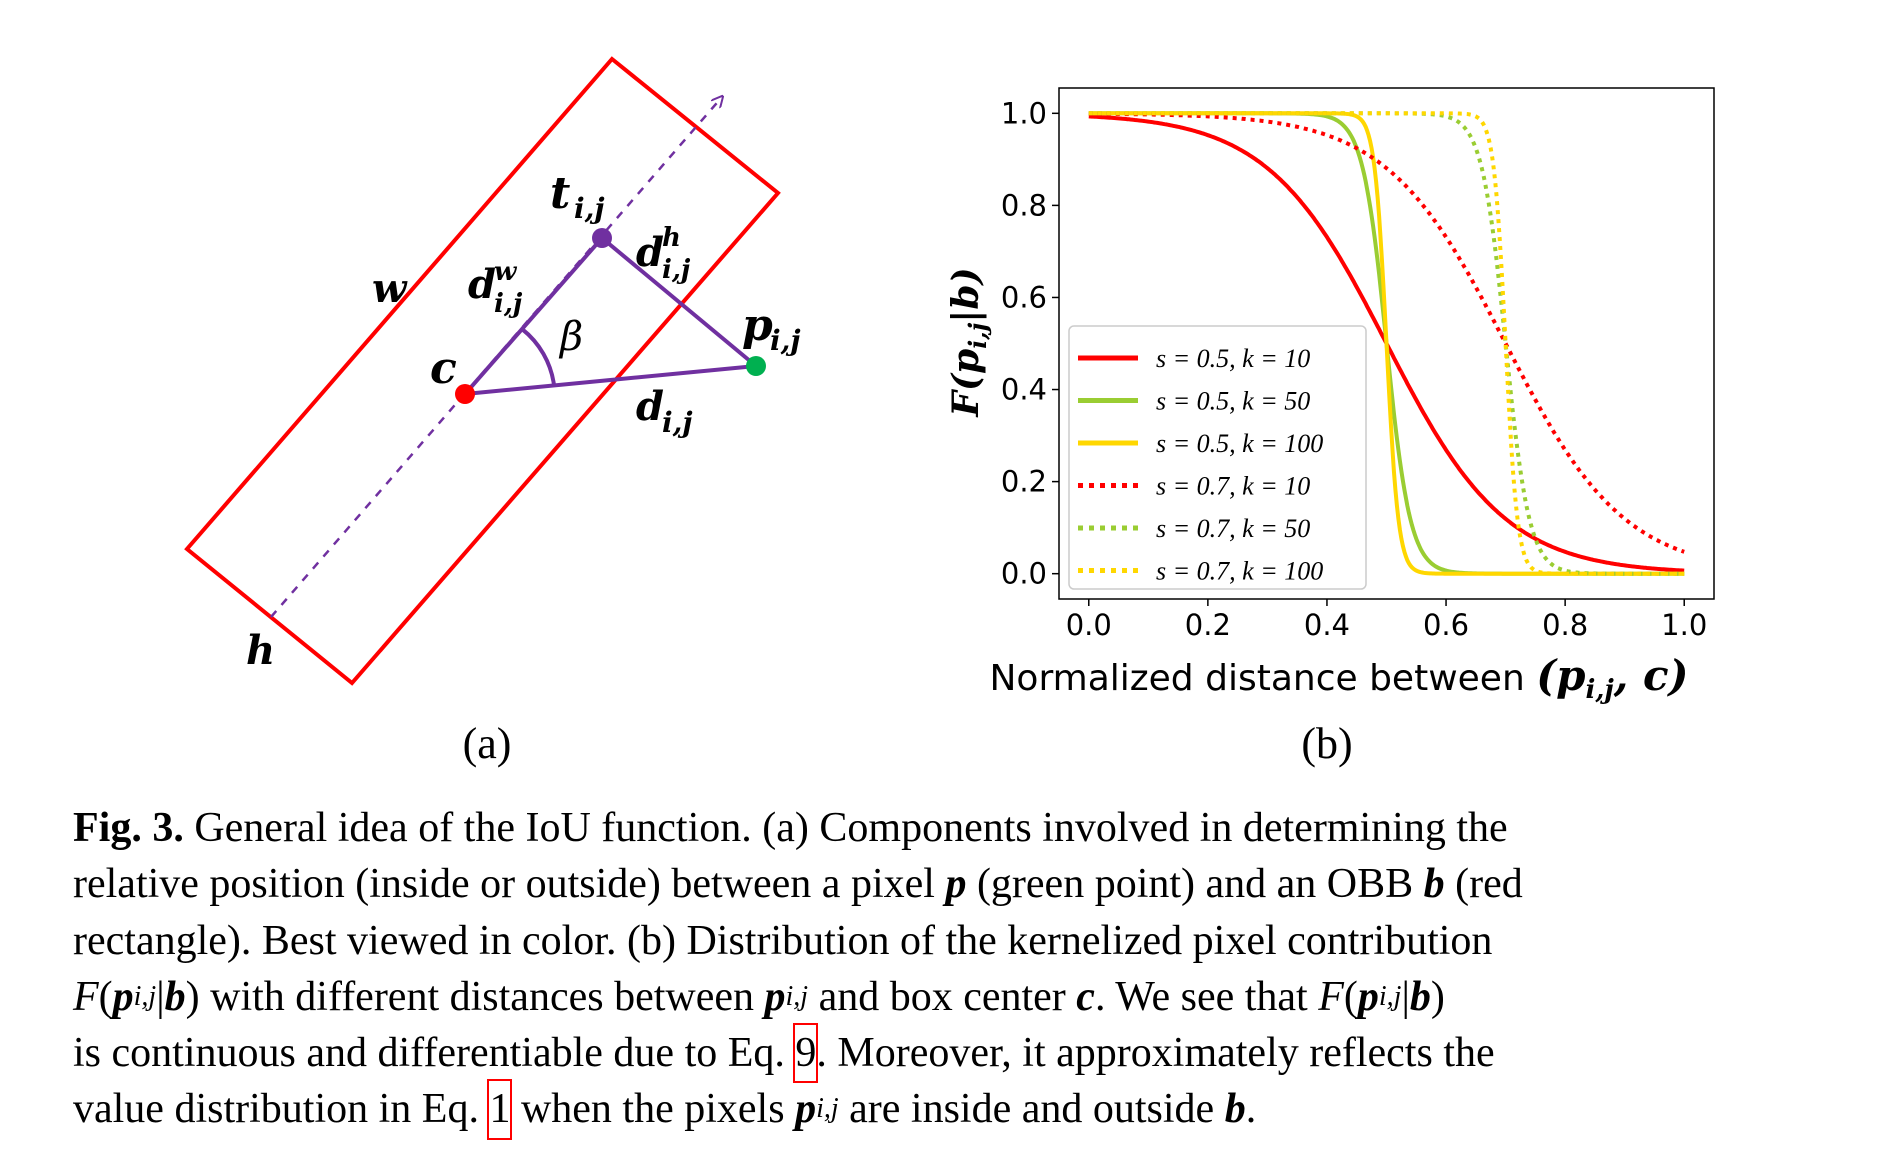  Describe the element at coordinates (1233, 401) in the screenshot. I see `legend-label: s = 0.5, k = 50` at that location.